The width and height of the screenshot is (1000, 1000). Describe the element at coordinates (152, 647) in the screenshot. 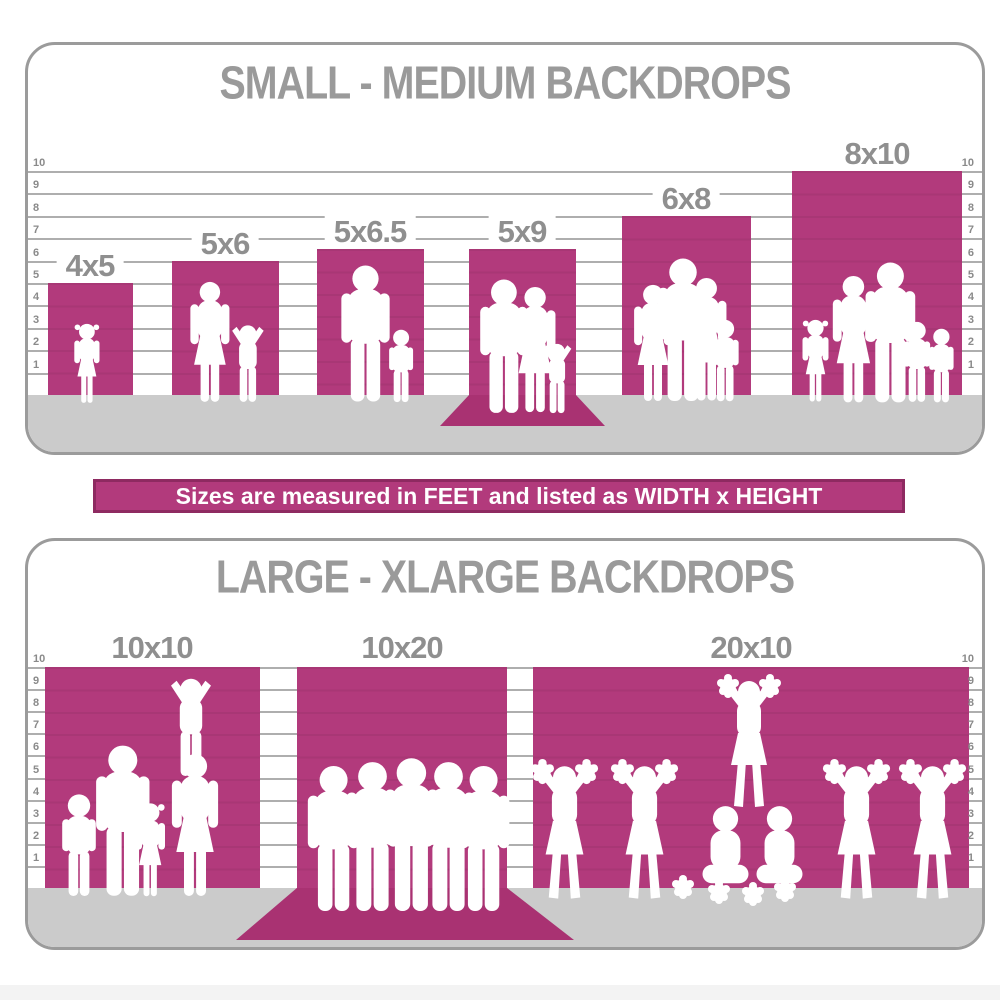

I see `size-label: 10x10` at that location.